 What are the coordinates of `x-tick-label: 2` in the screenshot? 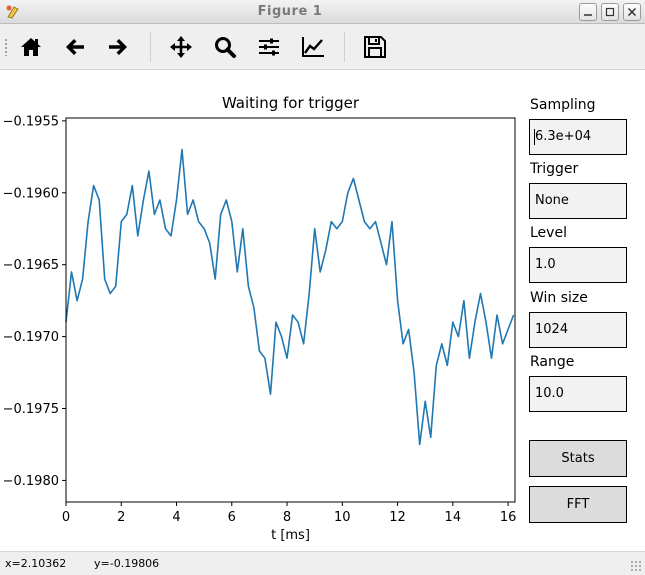 It's located at (121, 517).